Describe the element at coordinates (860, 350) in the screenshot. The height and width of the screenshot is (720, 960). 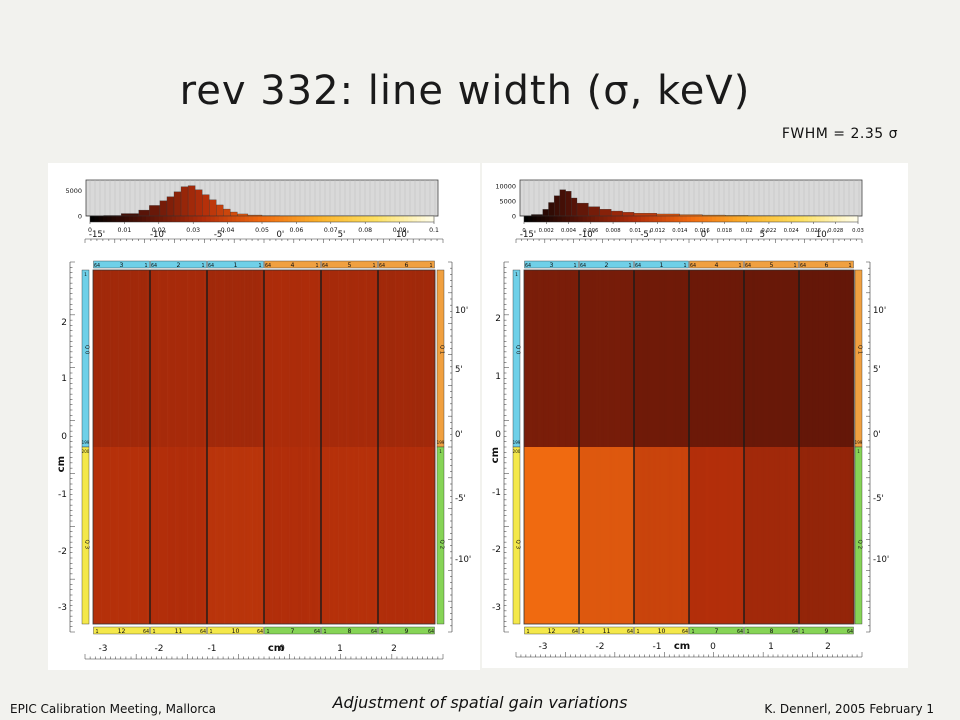
I see `quadrant-label: Q 1` at that location.